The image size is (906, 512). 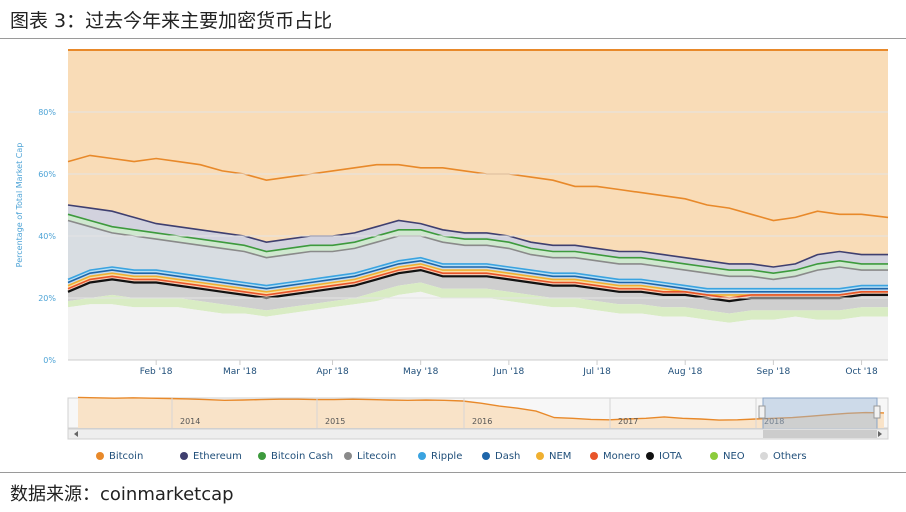 I want to click on legend-label: NEO, so click(x=734, y=456).